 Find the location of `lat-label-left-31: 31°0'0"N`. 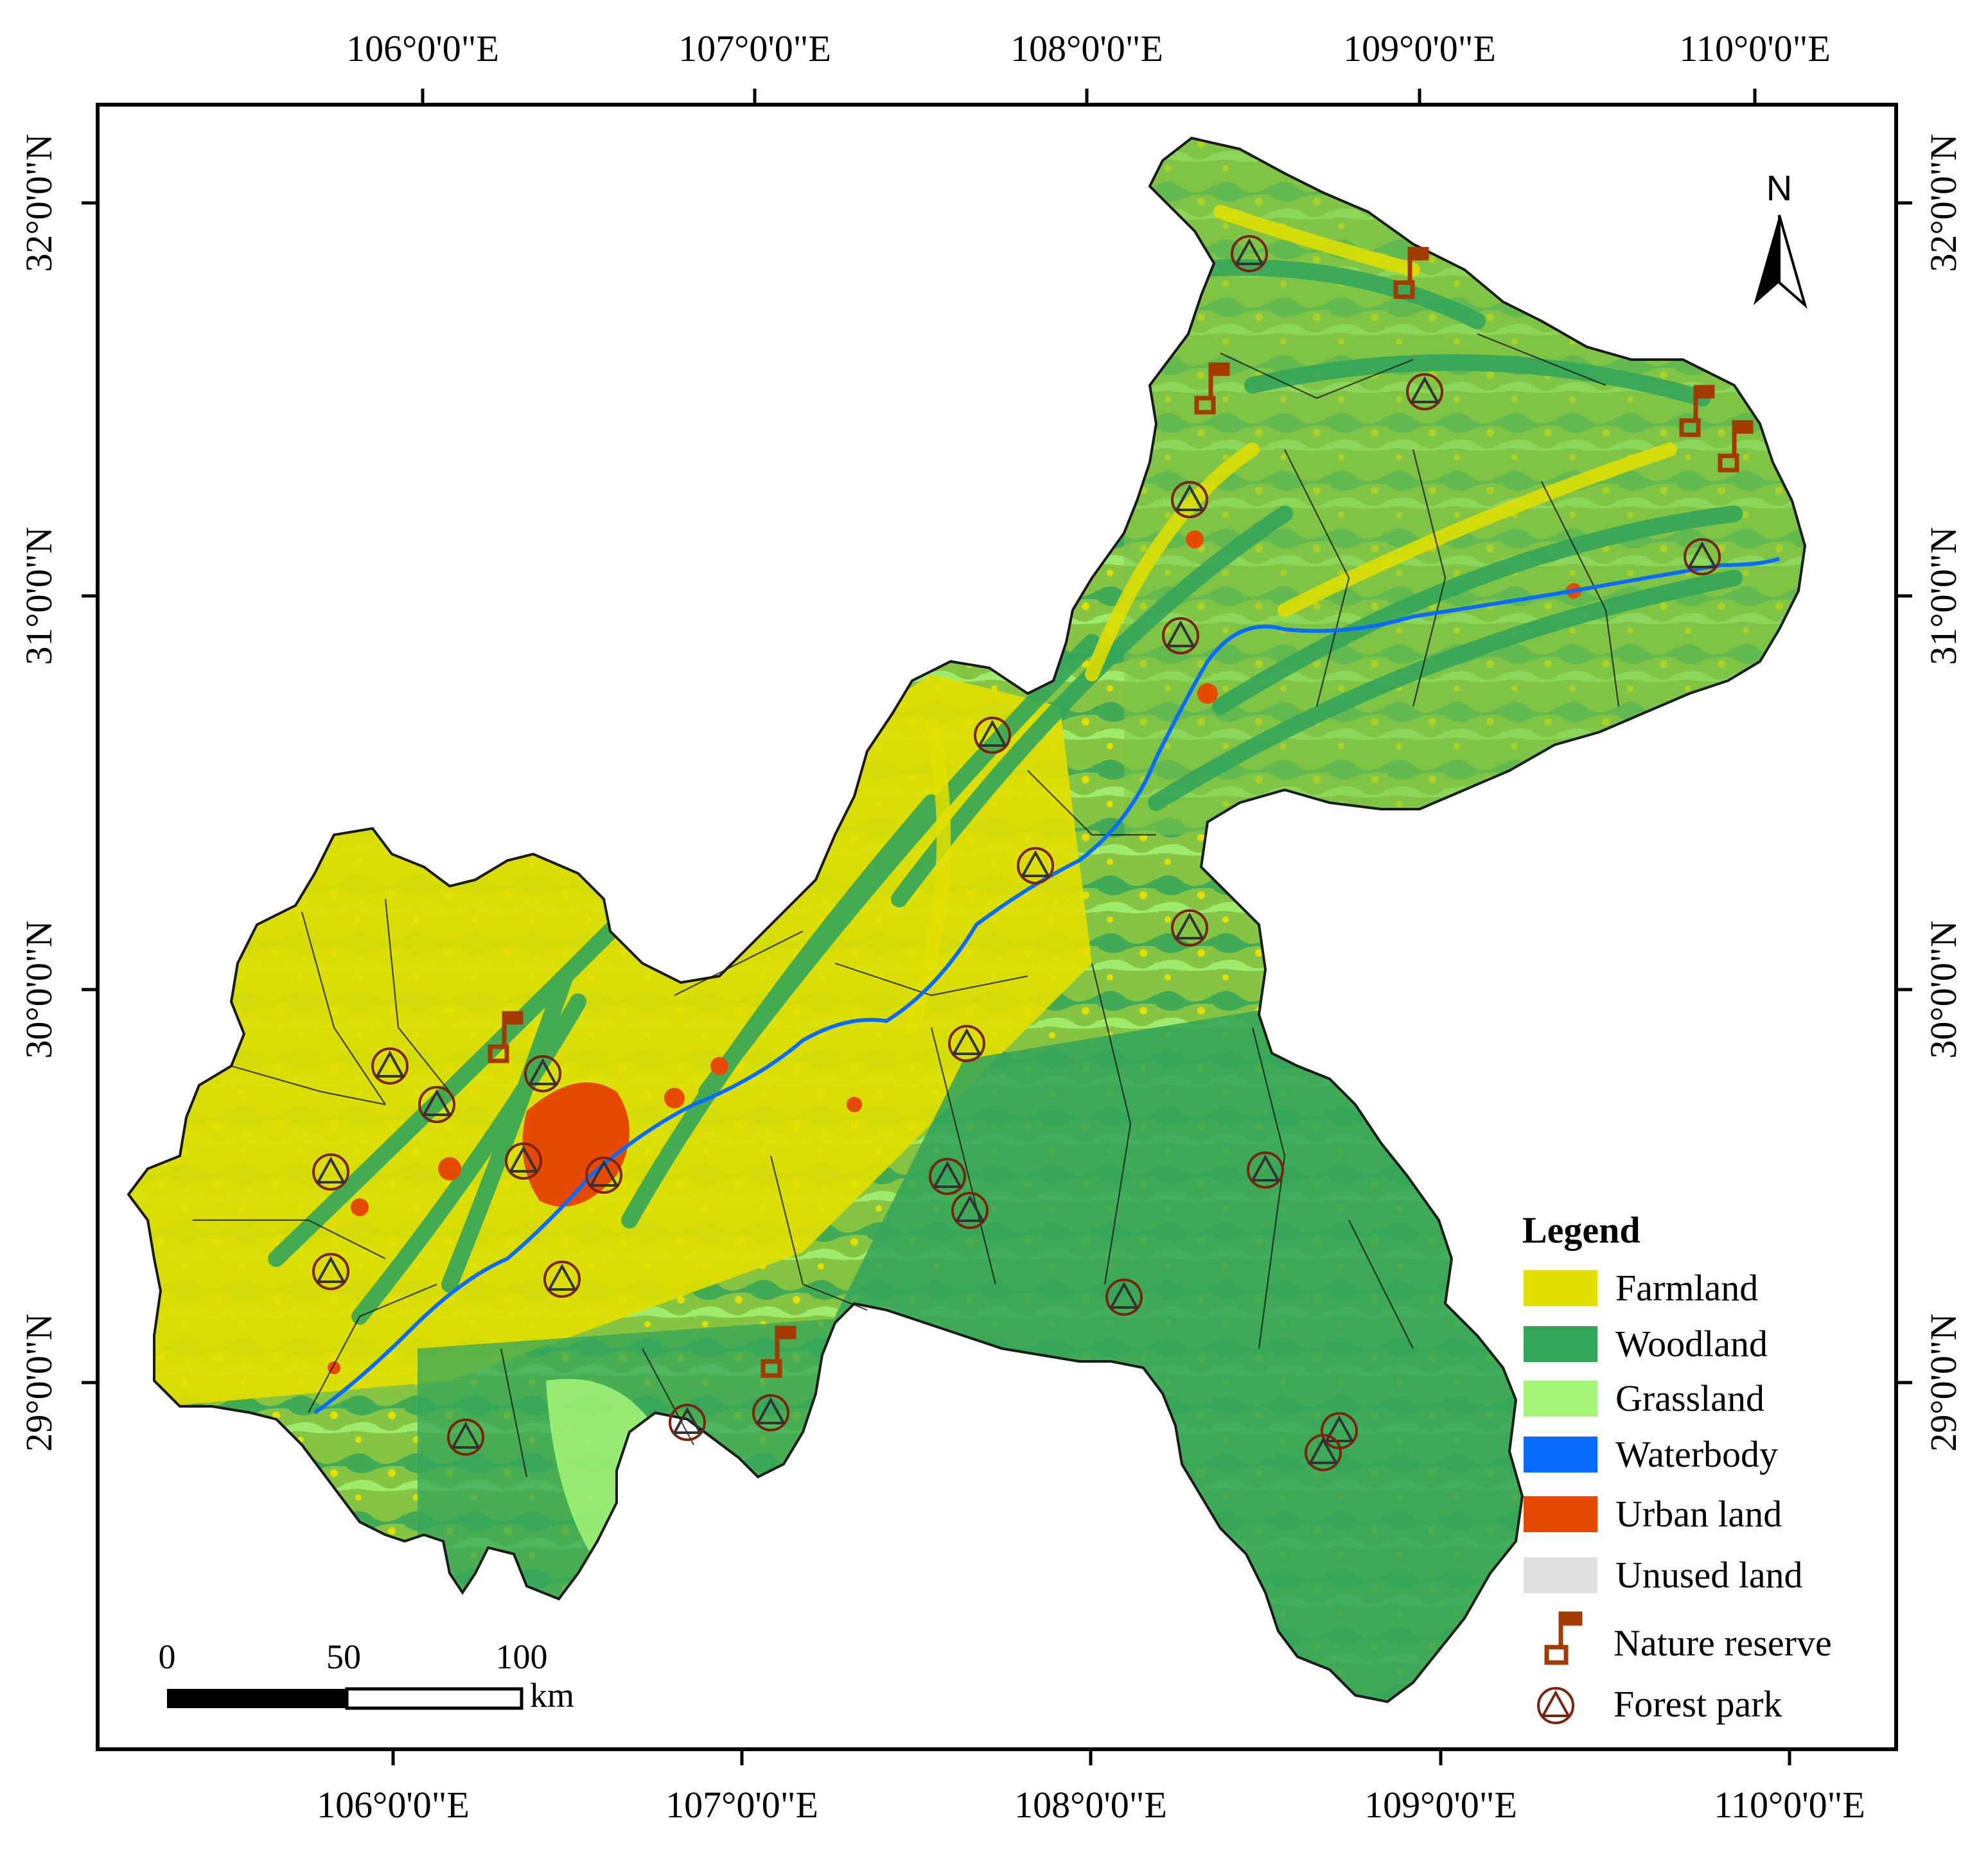

lat-label-left-31: 31°0'0"N is located at coordinates (39, 596).